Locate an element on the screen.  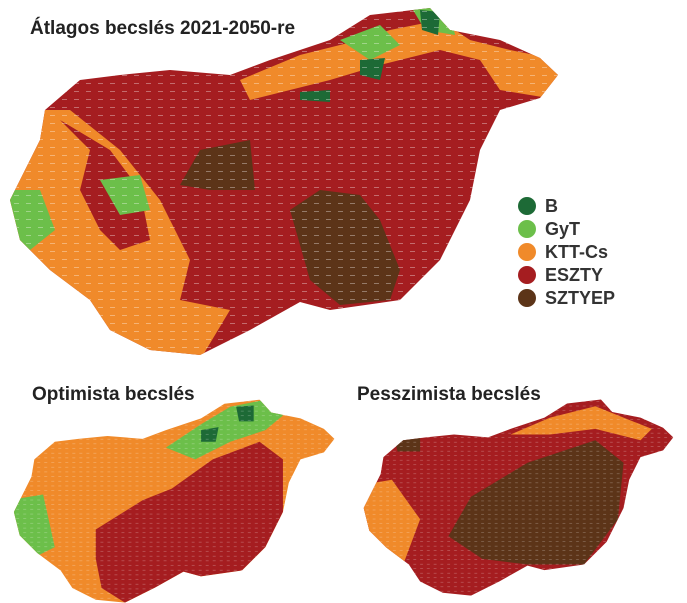
map-pessimistic is located at coordinates (518, 497).